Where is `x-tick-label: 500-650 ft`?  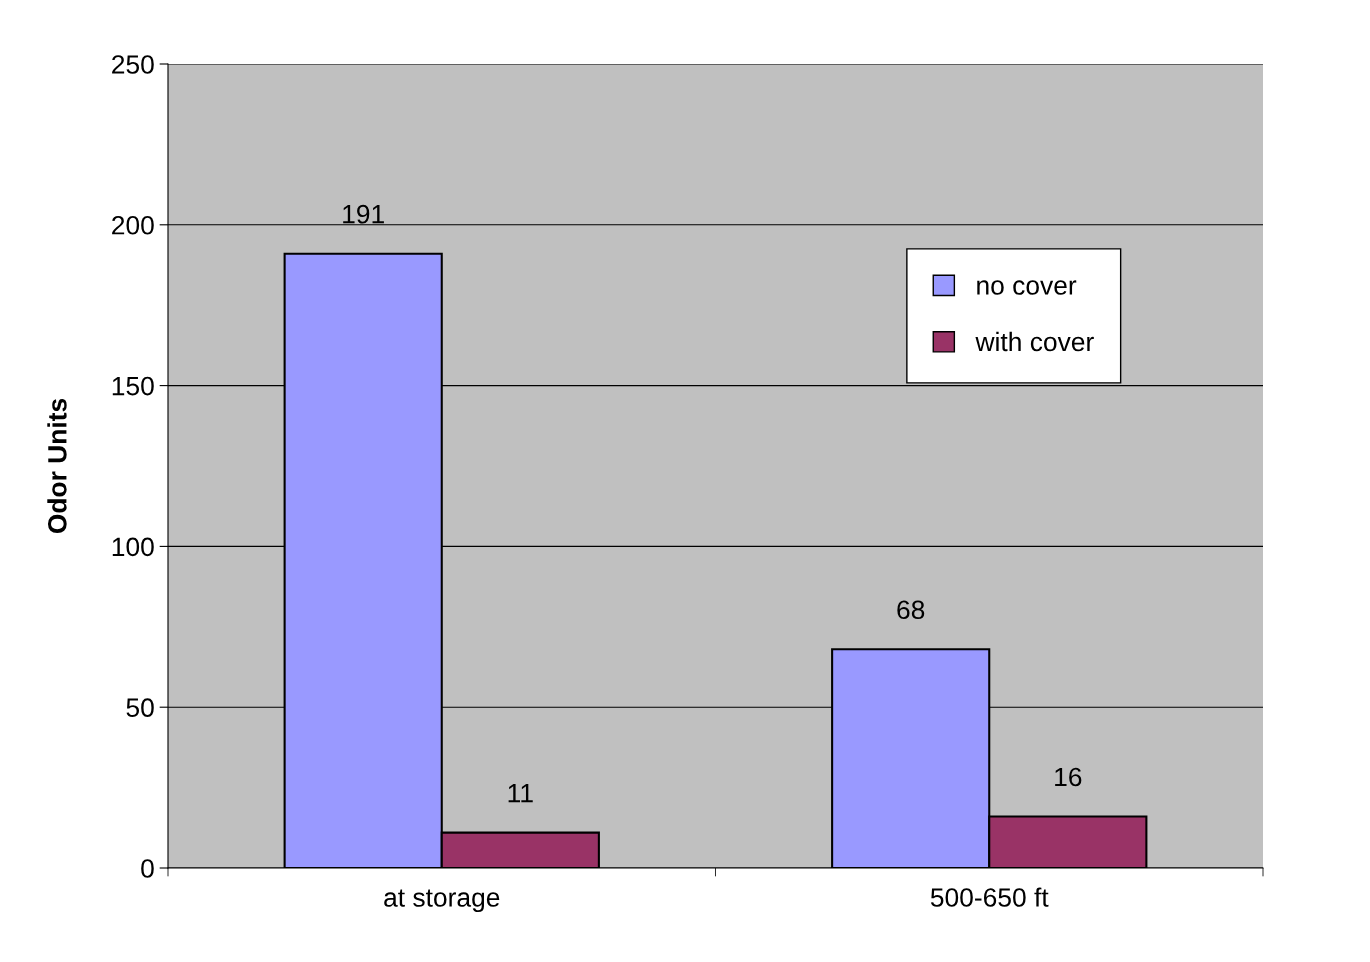
x-tick-label: 500-650 ft is located at coordinates (989, 897).